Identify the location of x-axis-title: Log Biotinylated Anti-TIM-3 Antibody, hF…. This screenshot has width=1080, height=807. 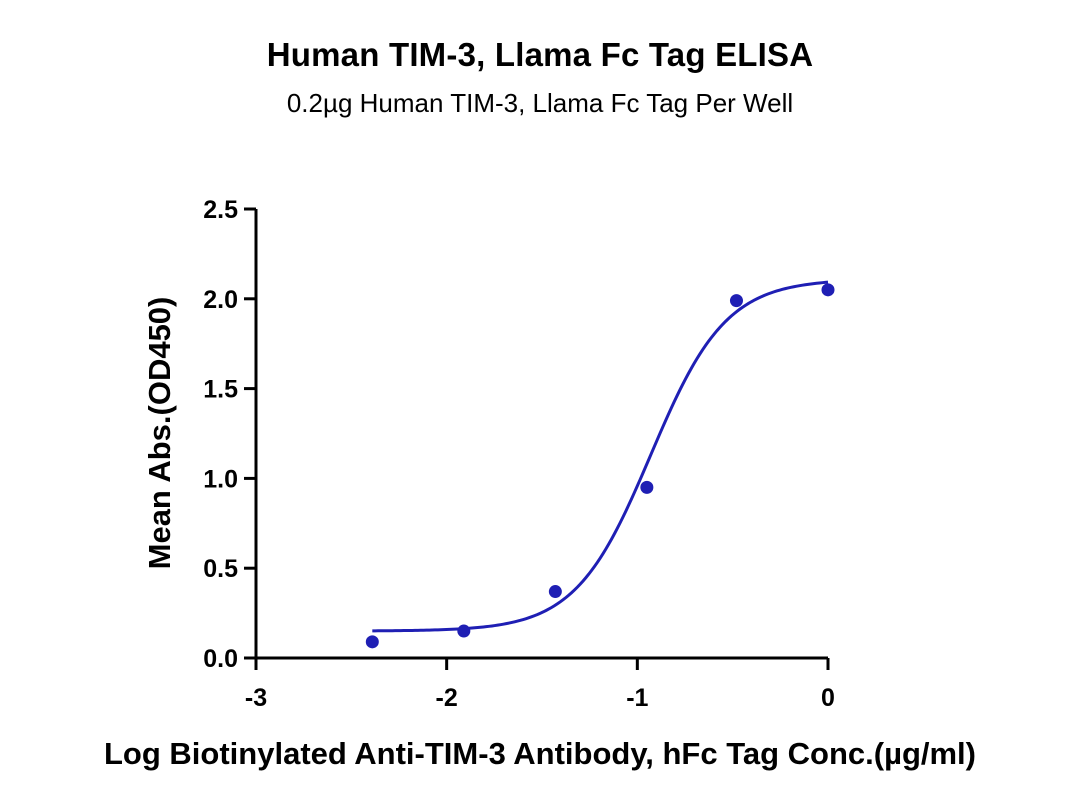
(540, 753).